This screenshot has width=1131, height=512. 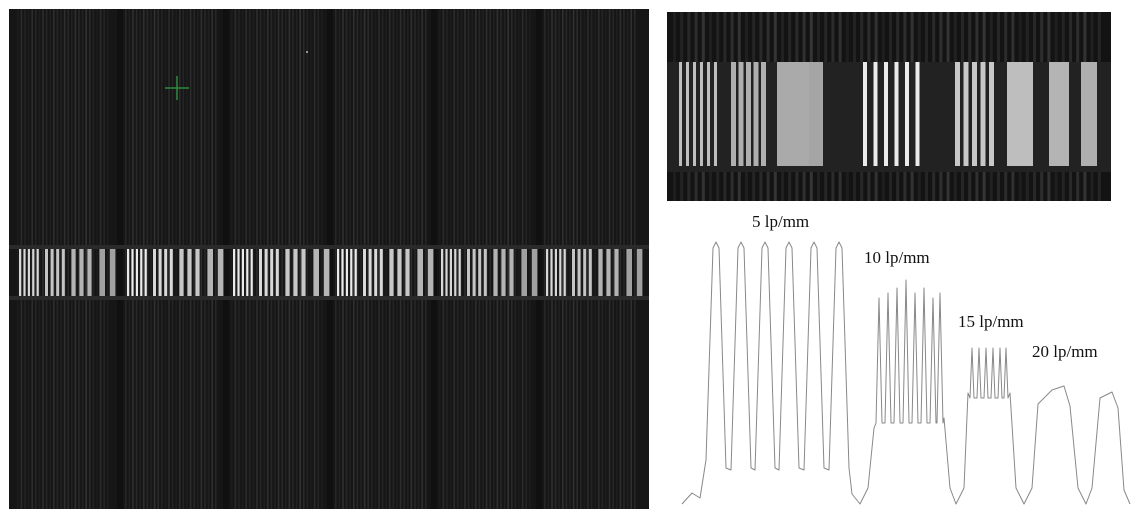 I want to click on label-15-lp-mm: 15 lp/mm, so click(x=991, y=321).